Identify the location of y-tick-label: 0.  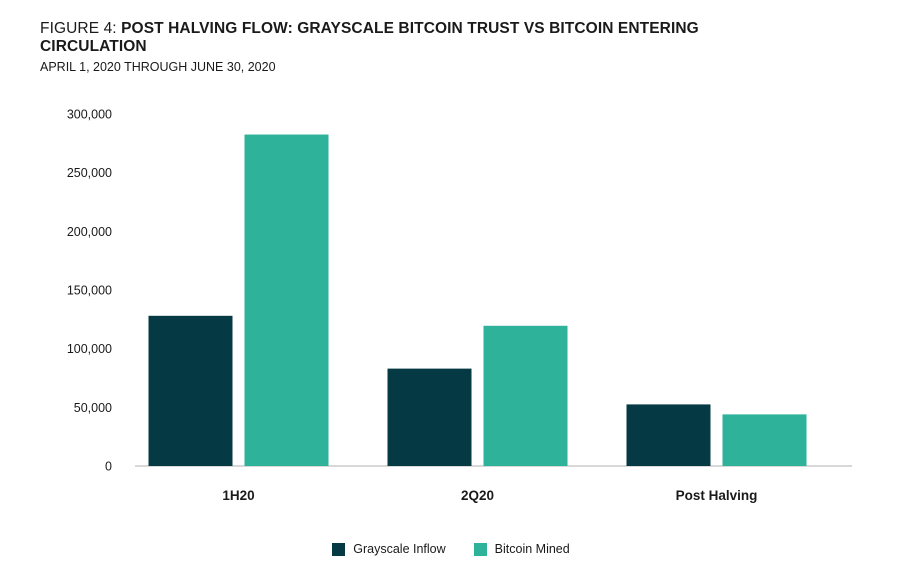
(108, 467).